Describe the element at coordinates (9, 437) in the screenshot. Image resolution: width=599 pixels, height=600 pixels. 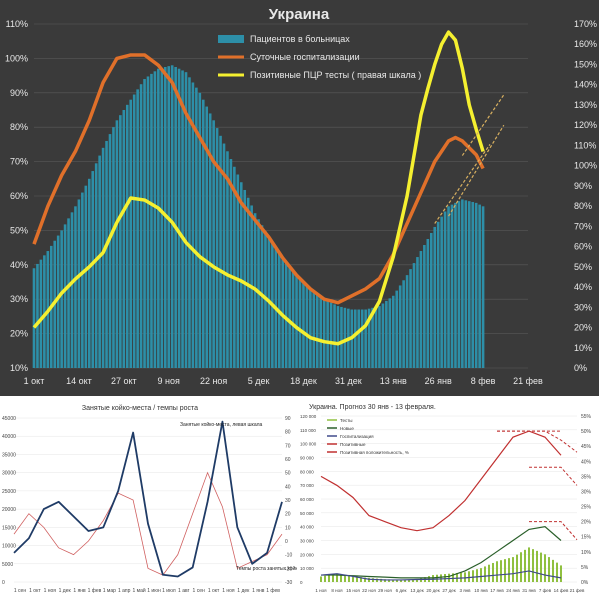
I see `y-left-tick-label: 40000` at that location.